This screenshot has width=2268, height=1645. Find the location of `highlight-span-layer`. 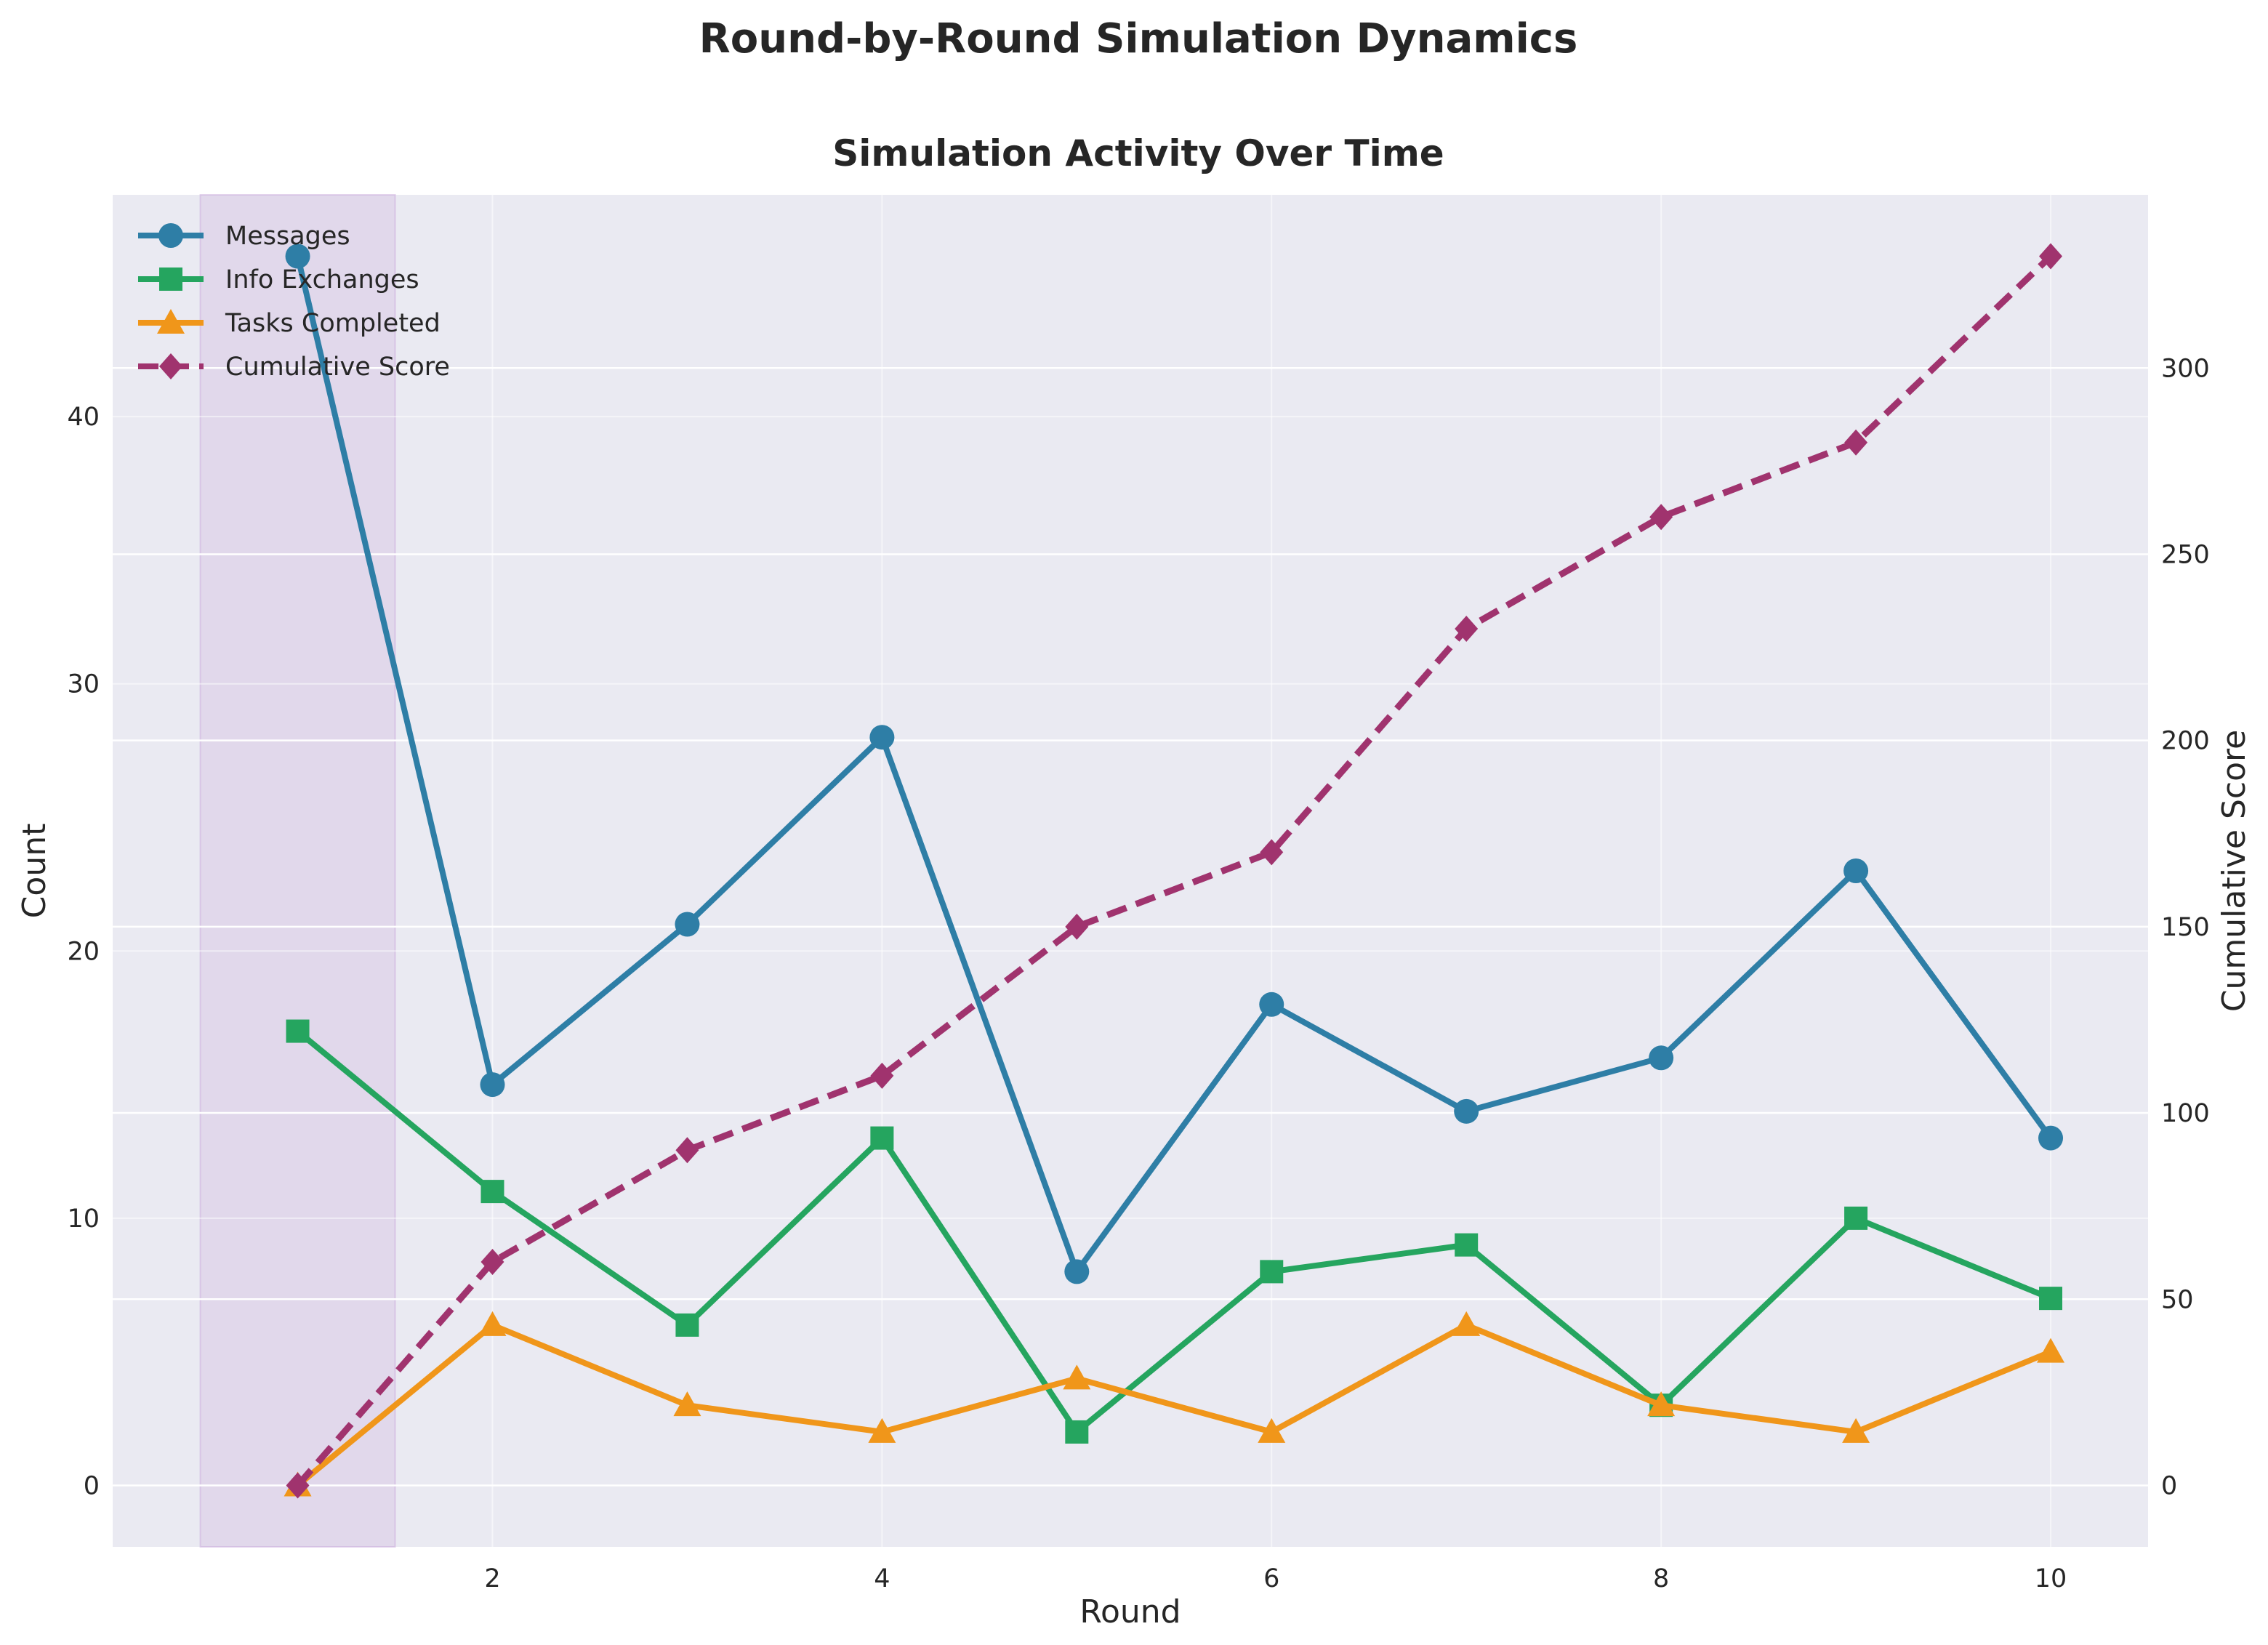

highlight-span-layer is located at coordinates (297, 871).